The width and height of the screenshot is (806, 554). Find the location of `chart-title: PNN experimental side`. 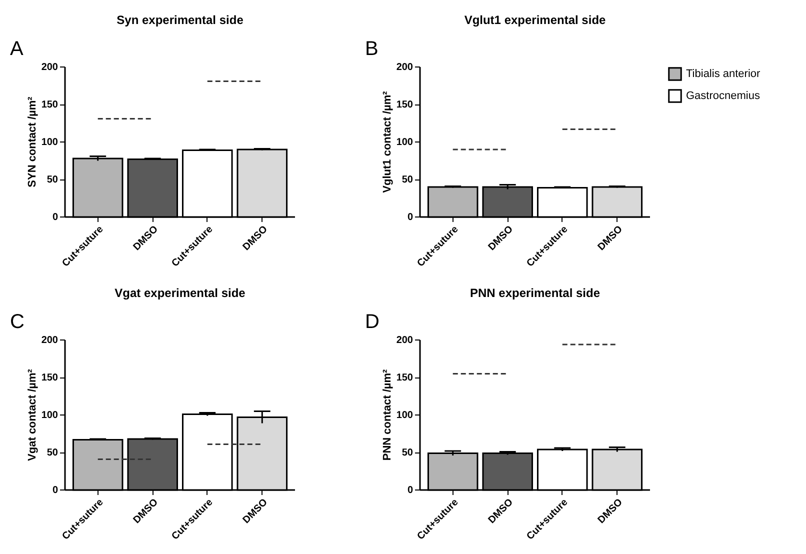

chart-title: PNN experimental side is located at coordinates (535, 293).